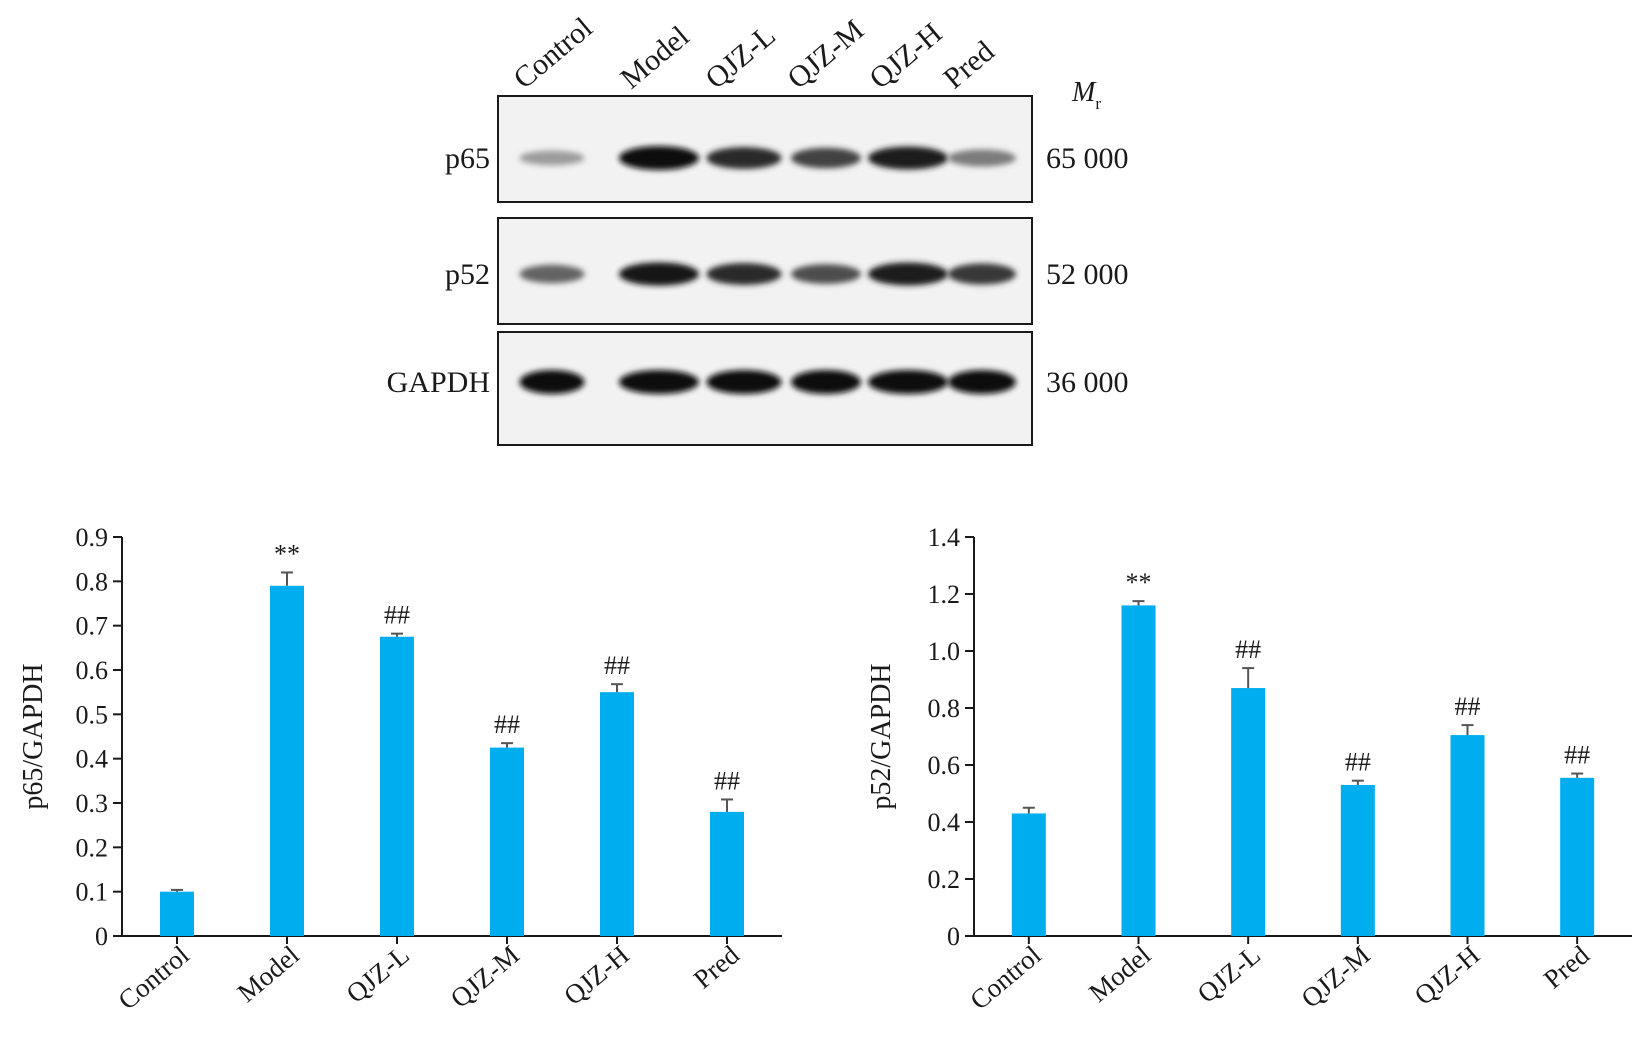 This screenshot has height=1041, width=1632. Describe the element at coordinates (33, 736) in the screenshot. I see `y-axis-title: p65/GAPDH` at that location.